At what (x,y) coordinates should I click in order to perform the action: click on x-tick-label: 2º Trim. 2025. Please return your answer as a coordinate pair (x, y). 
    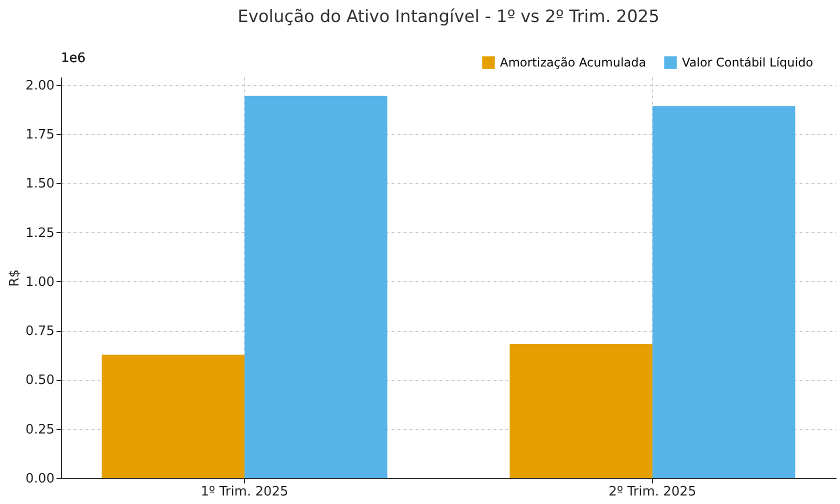
    Looking at the image, I should click on (652, 492).